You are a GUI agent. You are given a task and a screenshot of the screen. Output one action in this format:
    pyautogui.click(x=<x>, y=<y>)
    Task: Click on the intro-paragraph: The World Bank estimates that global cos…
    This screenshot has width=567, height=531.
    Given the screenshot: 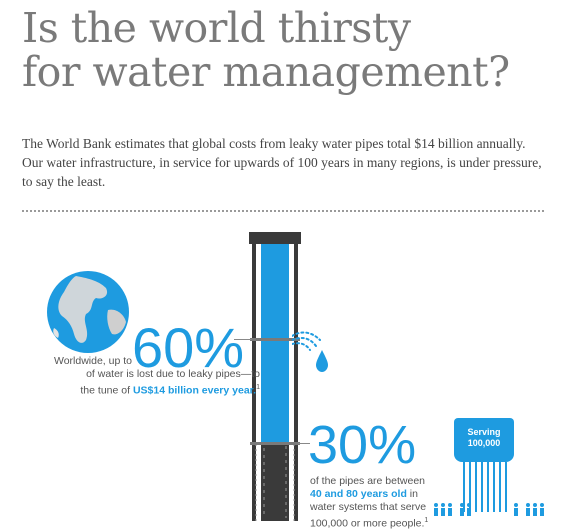 What is the action you would take?
    pyautogui.click(x=282, y=162)
    